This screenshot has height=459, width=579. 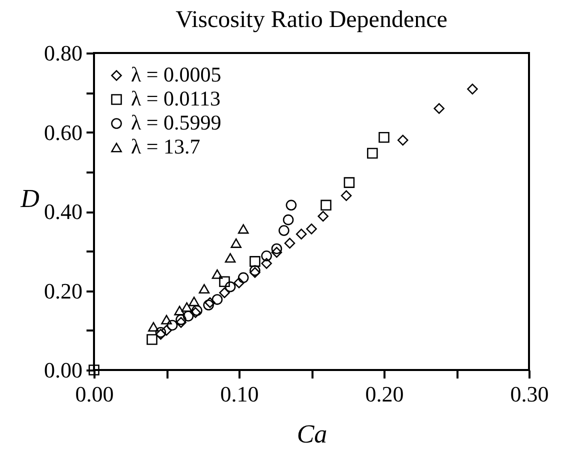 What do you see at coordinates (239, 394) in the screenshot?
I see `x-tick-label: 0.10` at bounding box center [239, 394].